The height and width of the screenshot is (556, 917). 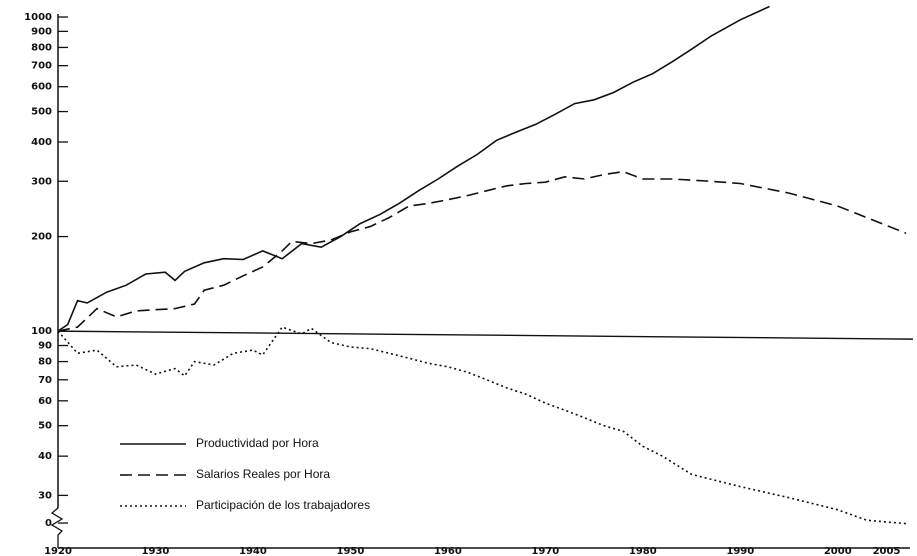 I want to click on y-tick-label: 100, so click(x=41, y=331).